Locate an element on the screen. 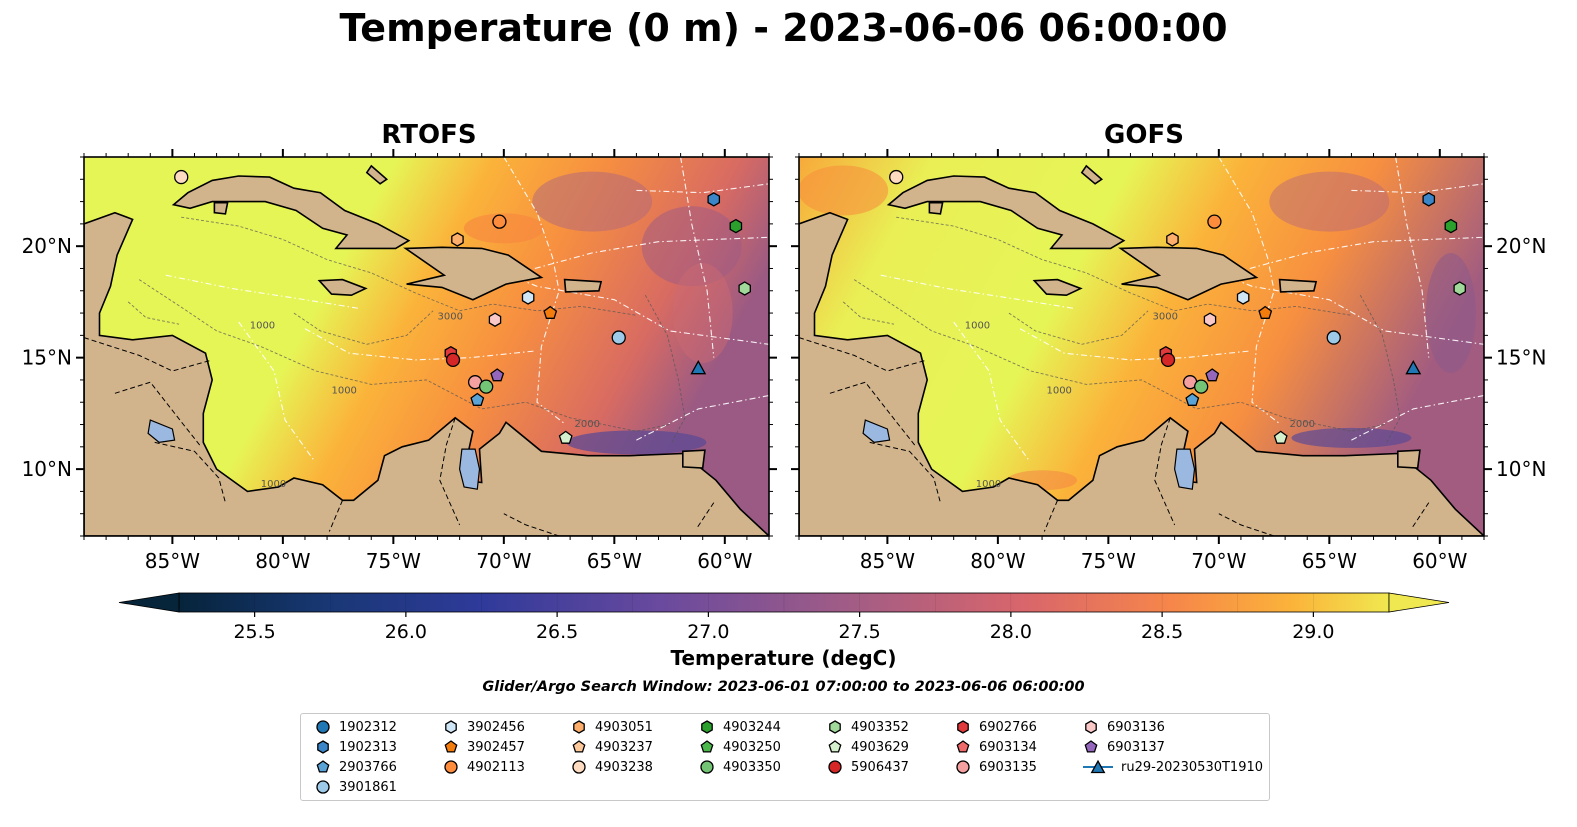  legend-label: 4903250 is located at coordinates (752, 747).